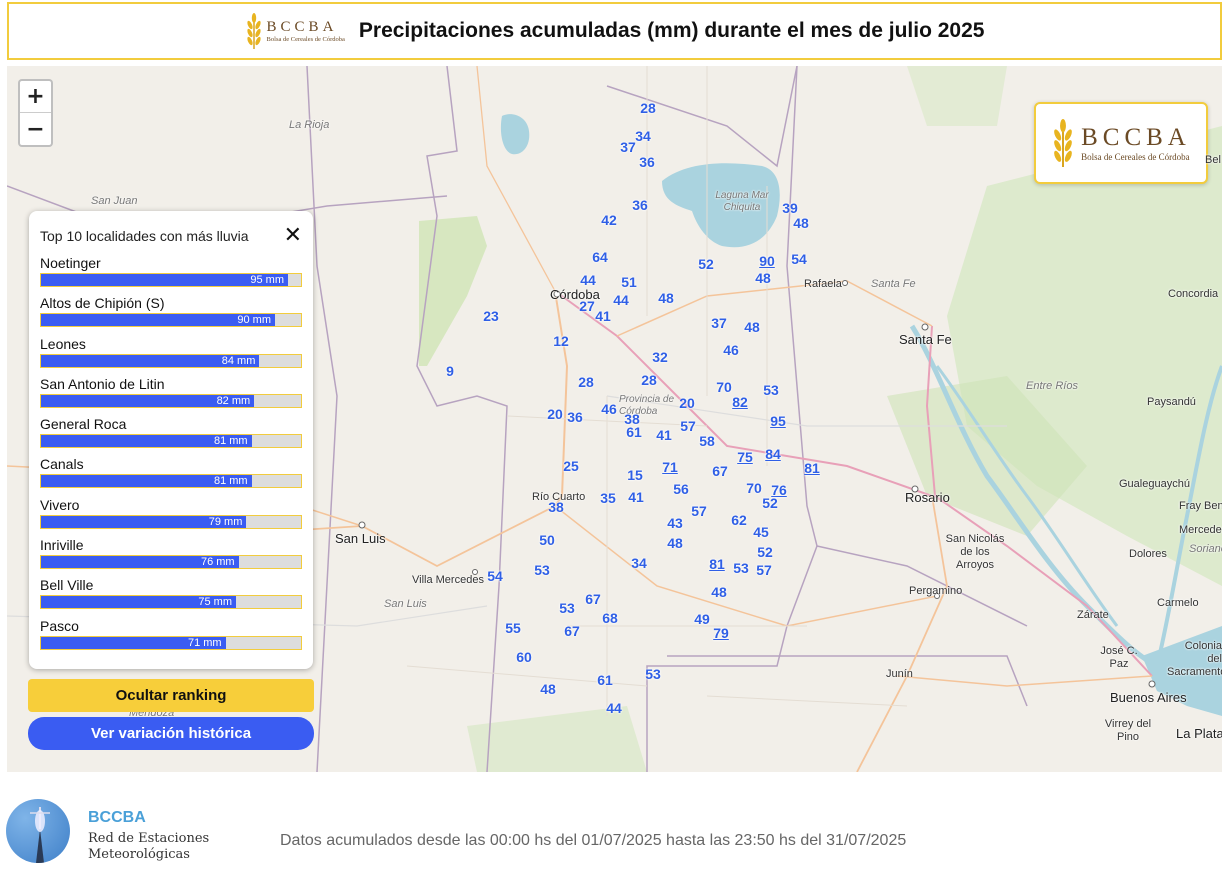 The width and height of the screenshot is (1224, 870). I want to click on ranking-bar-value: 84 mm, so click(238, 360).